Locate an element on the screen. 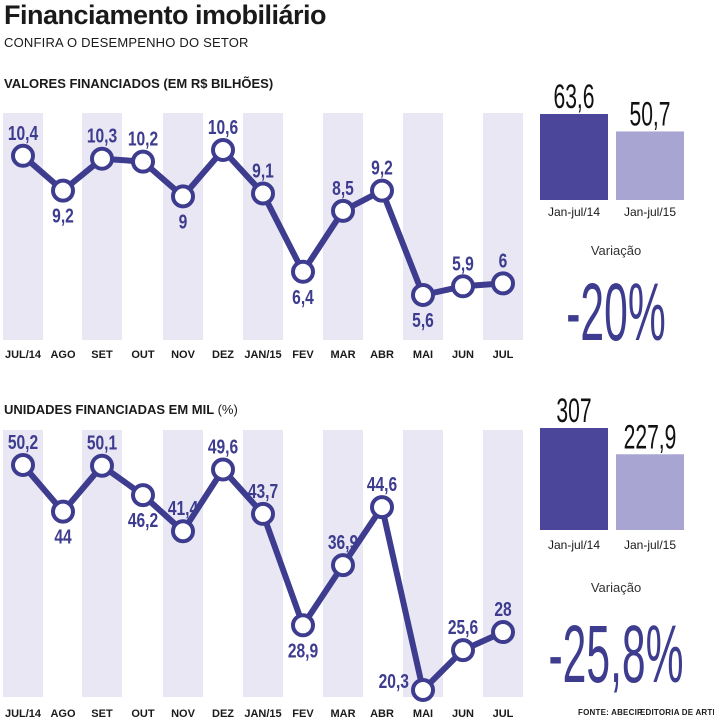 The width and height of the screenshot is (714, 723). data-label: 6 is located at coordinates (503, 261).